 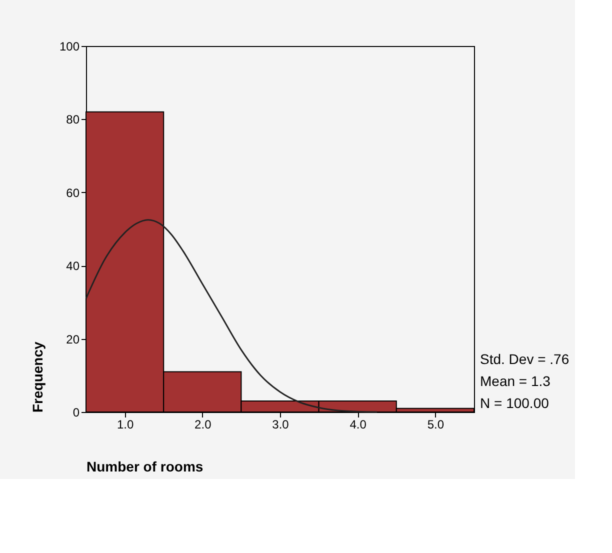 I want to click on x-tick-label: 2.0, so click(x=203, y=425).